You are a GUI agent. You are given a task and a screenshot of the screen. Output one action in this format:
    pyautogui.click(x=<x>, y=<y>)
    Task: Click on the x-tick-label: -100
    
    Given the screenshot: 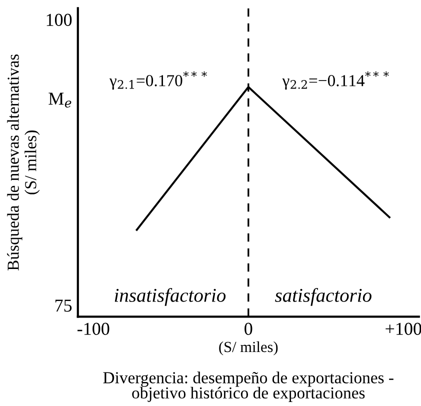 What is the action you would take?
    pyautogui.click(x=94, y=328)
    